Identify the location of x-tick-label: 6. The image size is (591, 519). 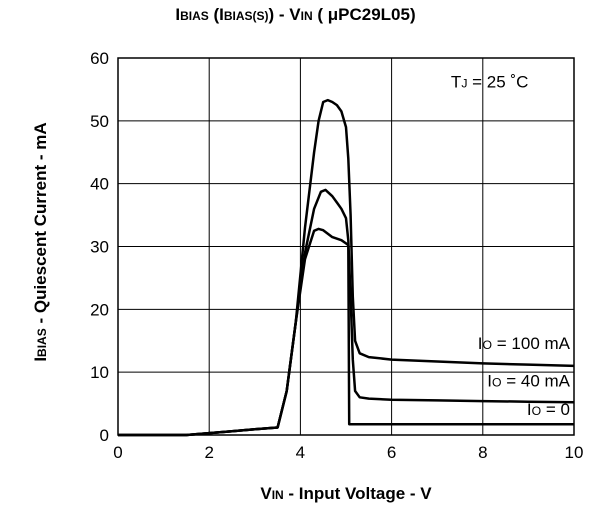
(391, 452).